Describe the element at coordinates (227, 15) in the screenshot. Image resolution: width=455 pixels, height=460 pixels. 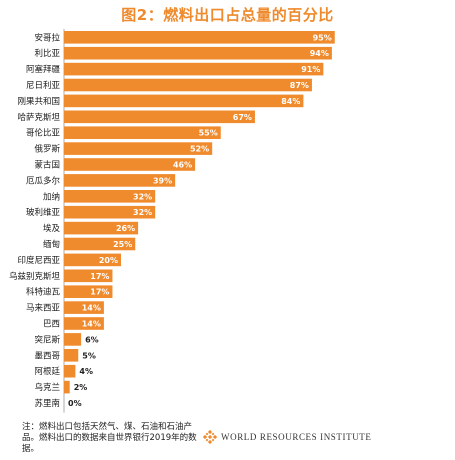
I see `chart-title: 图2：燃料出口占总量的百分比` at that location.